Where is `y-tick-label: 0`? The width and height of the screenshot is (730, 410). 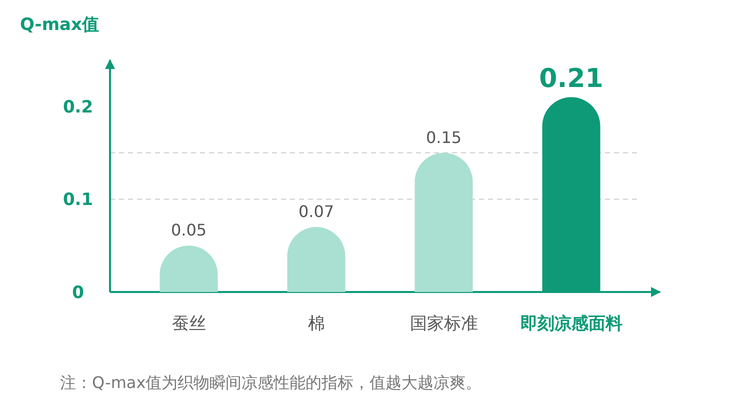
y-tick-label: 0 is located at coordinates (78, 293).